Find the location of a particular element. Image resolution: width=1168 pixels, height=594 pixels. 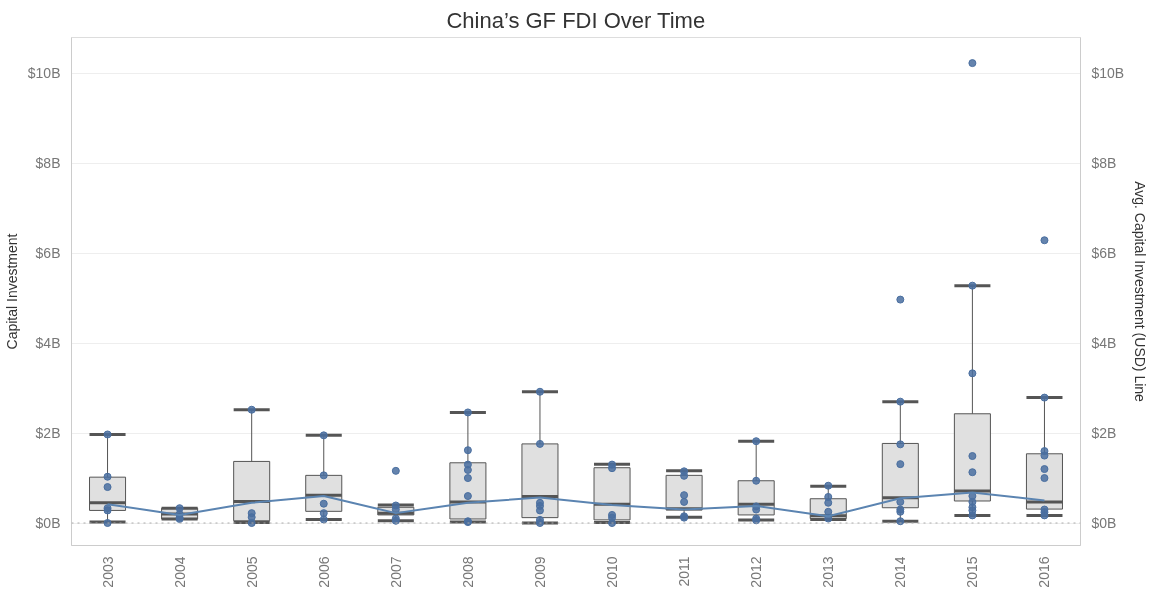

x-tick-label: 2006 is located at coordinates (323, 572).